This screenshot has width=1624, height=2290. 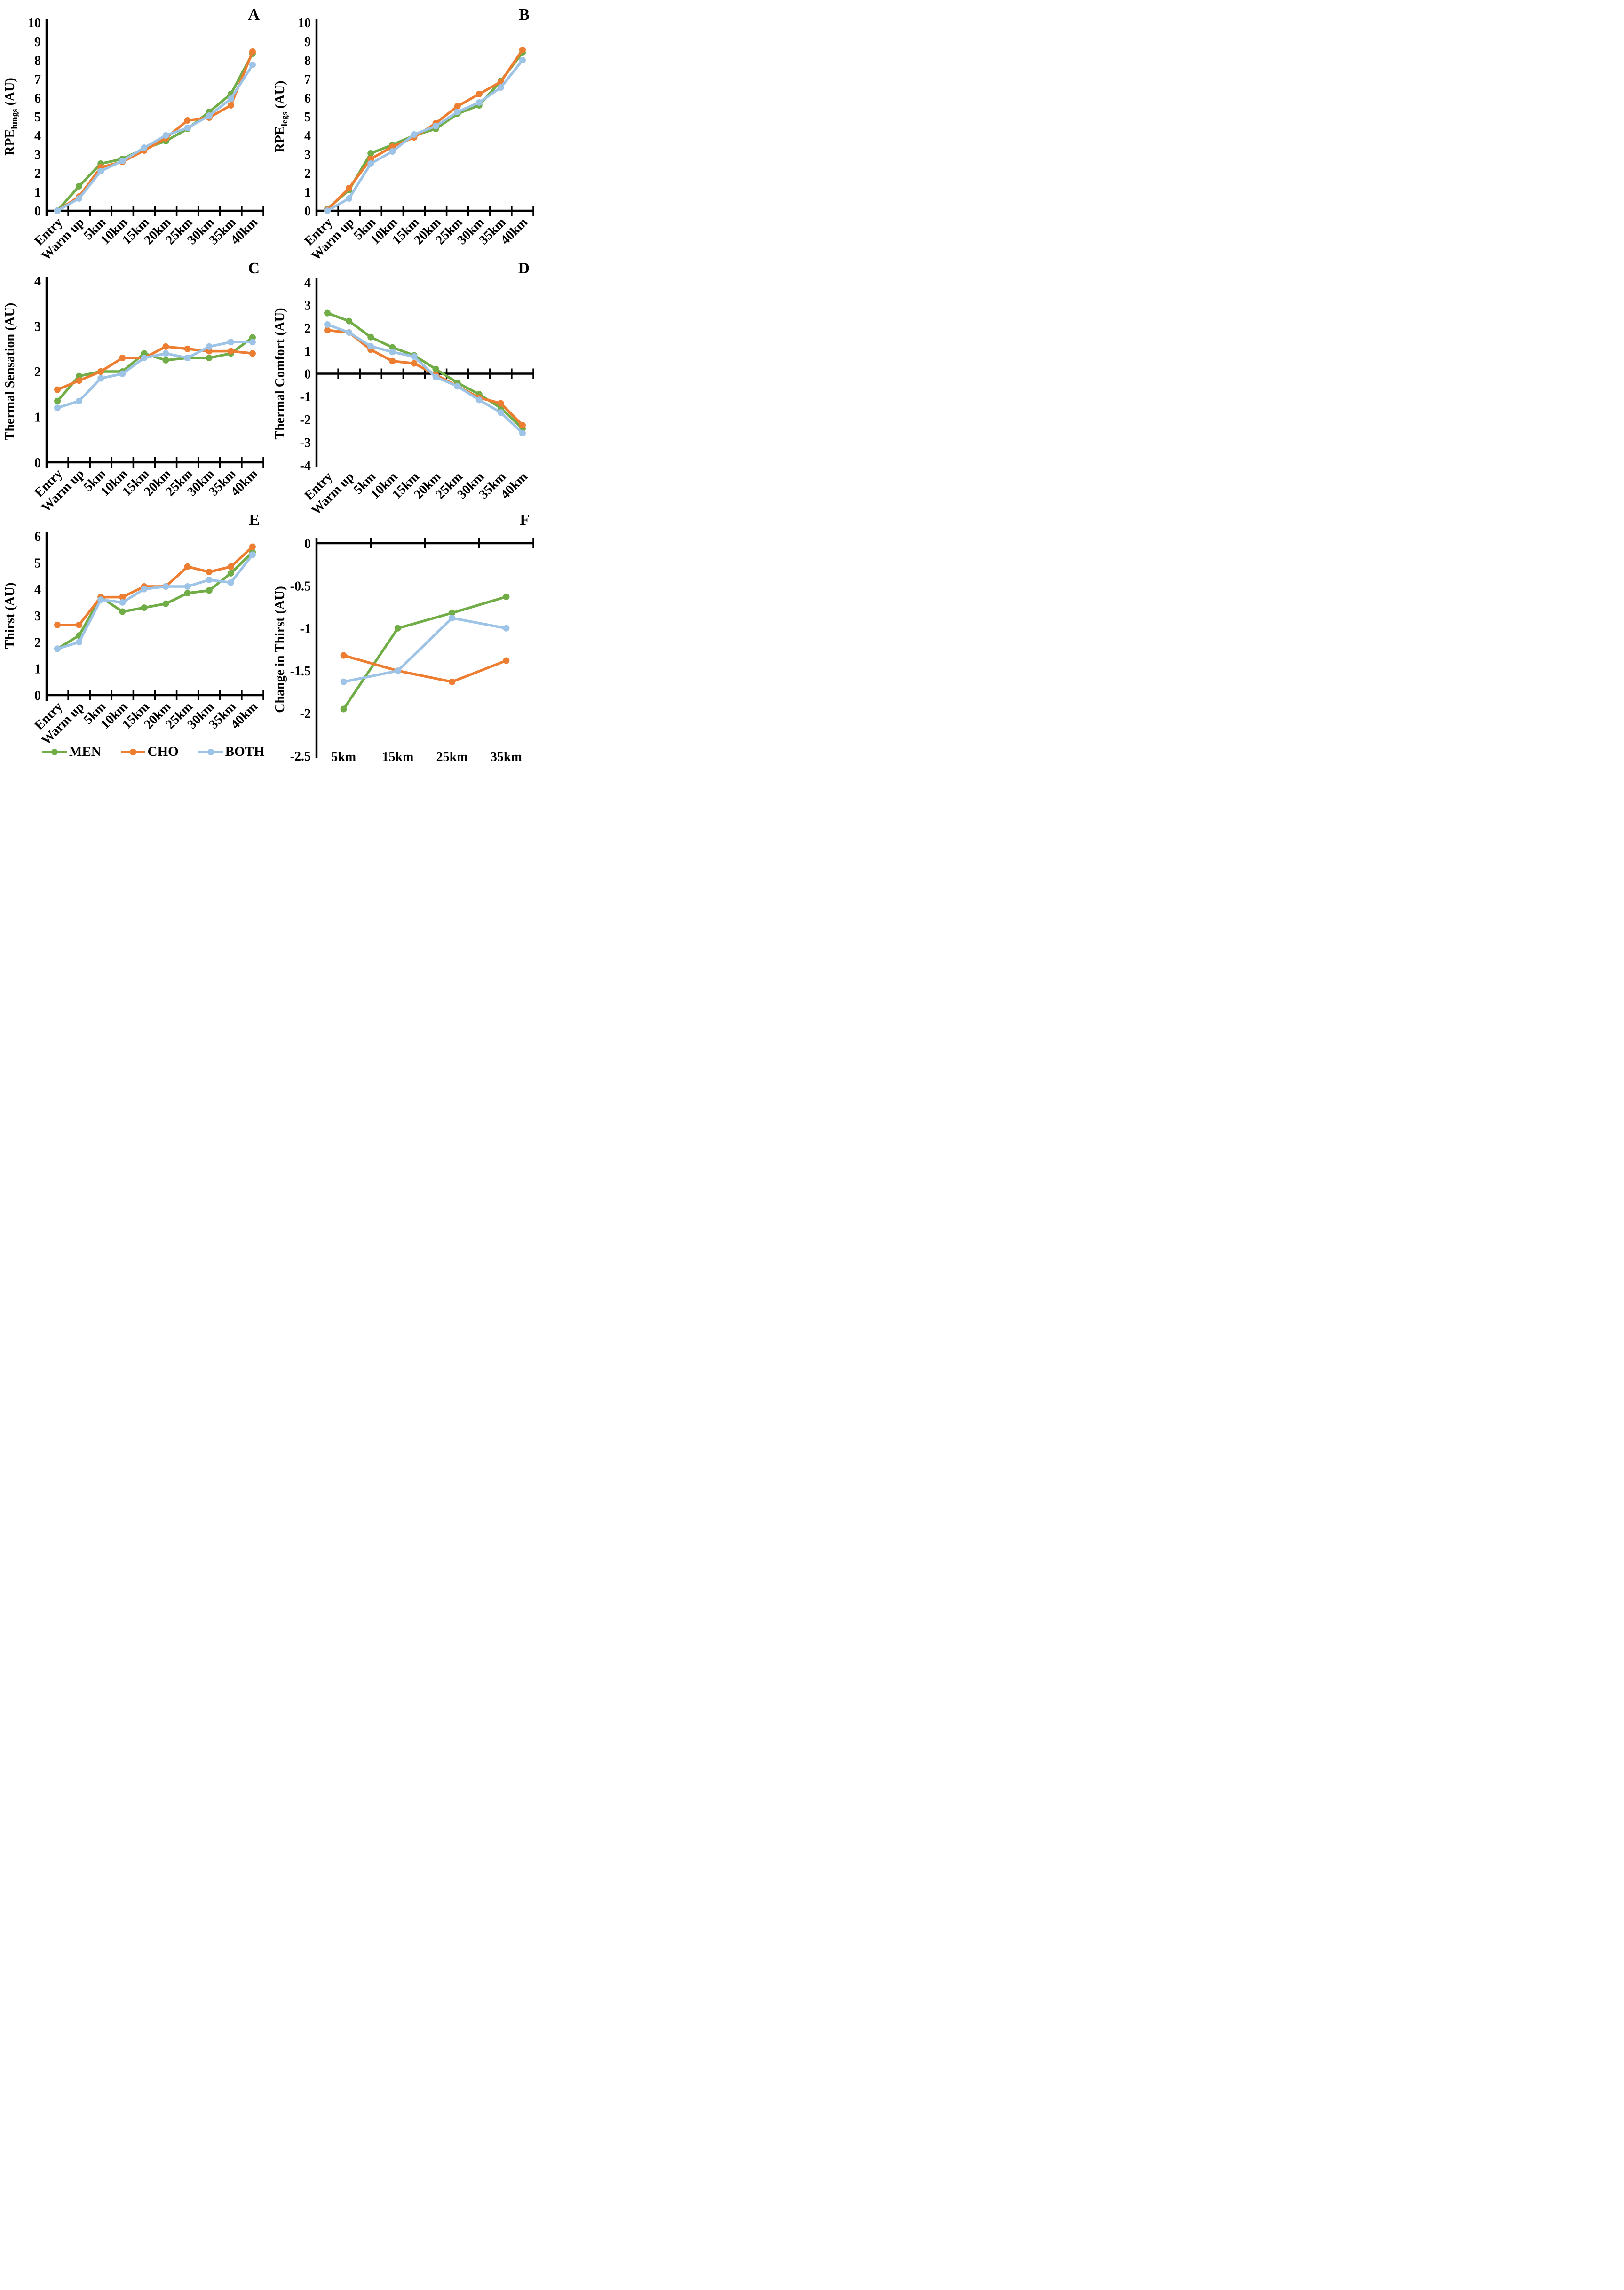 What do you see at coordinates (37, 61) in the screenshot?
I see `y-tick-label: 8` at bounding box center [37, 61].